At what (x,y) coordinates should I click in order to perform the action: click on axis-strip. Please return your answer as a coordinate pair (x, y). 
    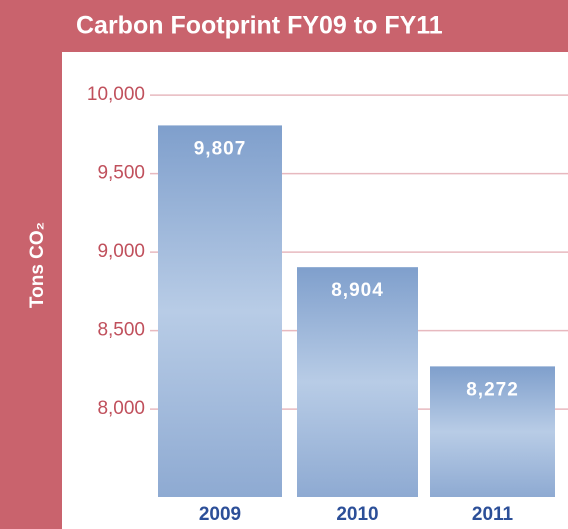
    Looking at the image, I should click on (31, 264).